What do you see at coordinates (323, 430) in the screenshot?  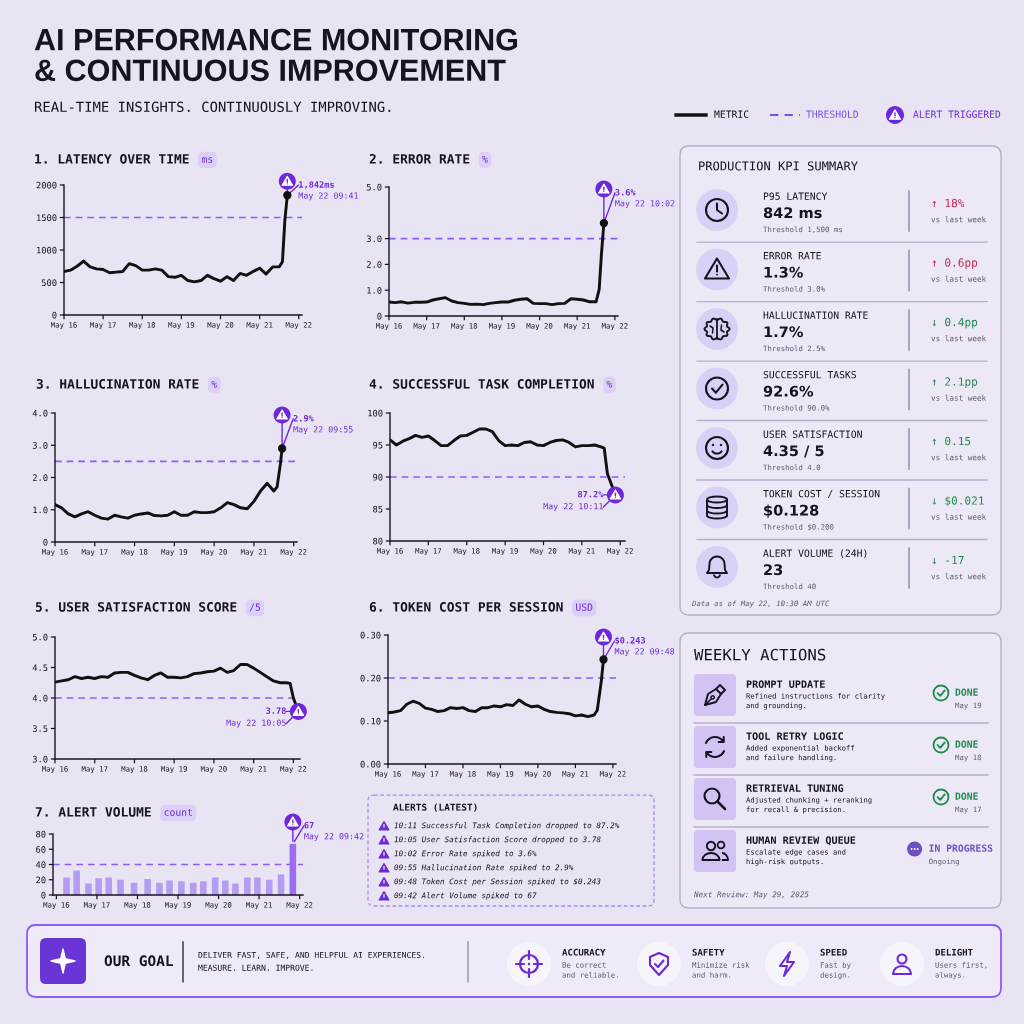 I see `annotation: May 22 09:55` at bounding box center [323, 430].